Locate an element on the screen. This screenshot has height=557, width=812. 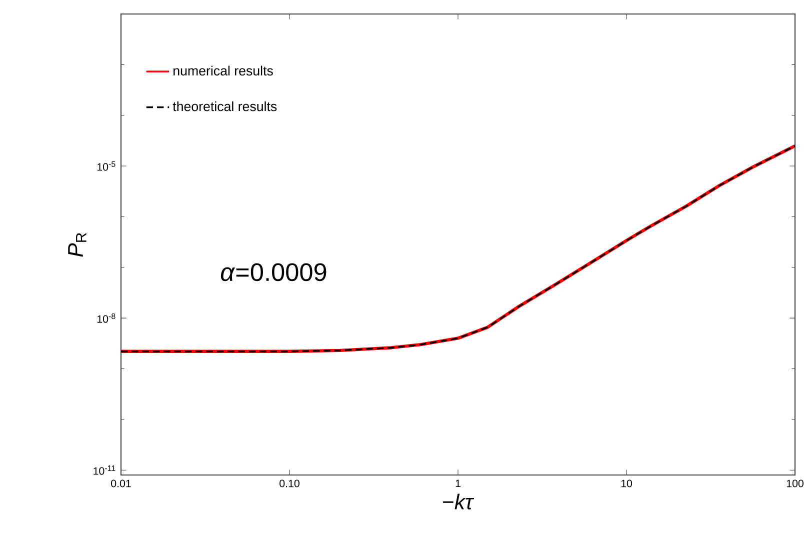
y-tick-label: 10$^{-5}$ is located at coordinates (106, 166).